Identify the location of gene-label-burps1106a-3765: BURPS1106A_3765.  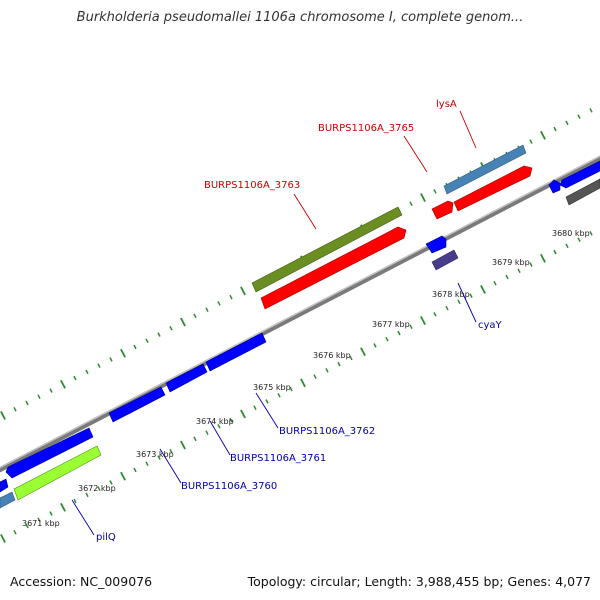
(366, 128).